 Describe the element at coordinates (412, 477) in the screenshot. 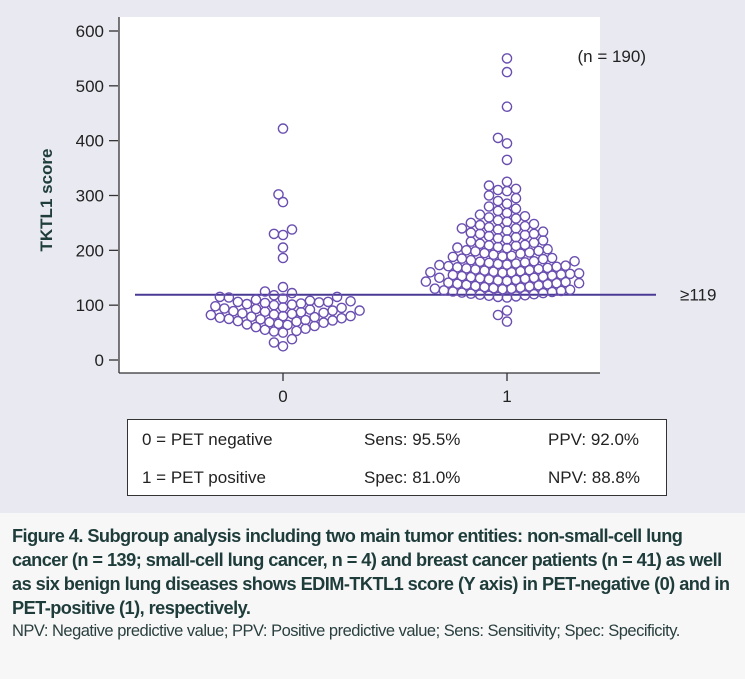

I see `legend-specificity: Spec: 81.0%` at that location.